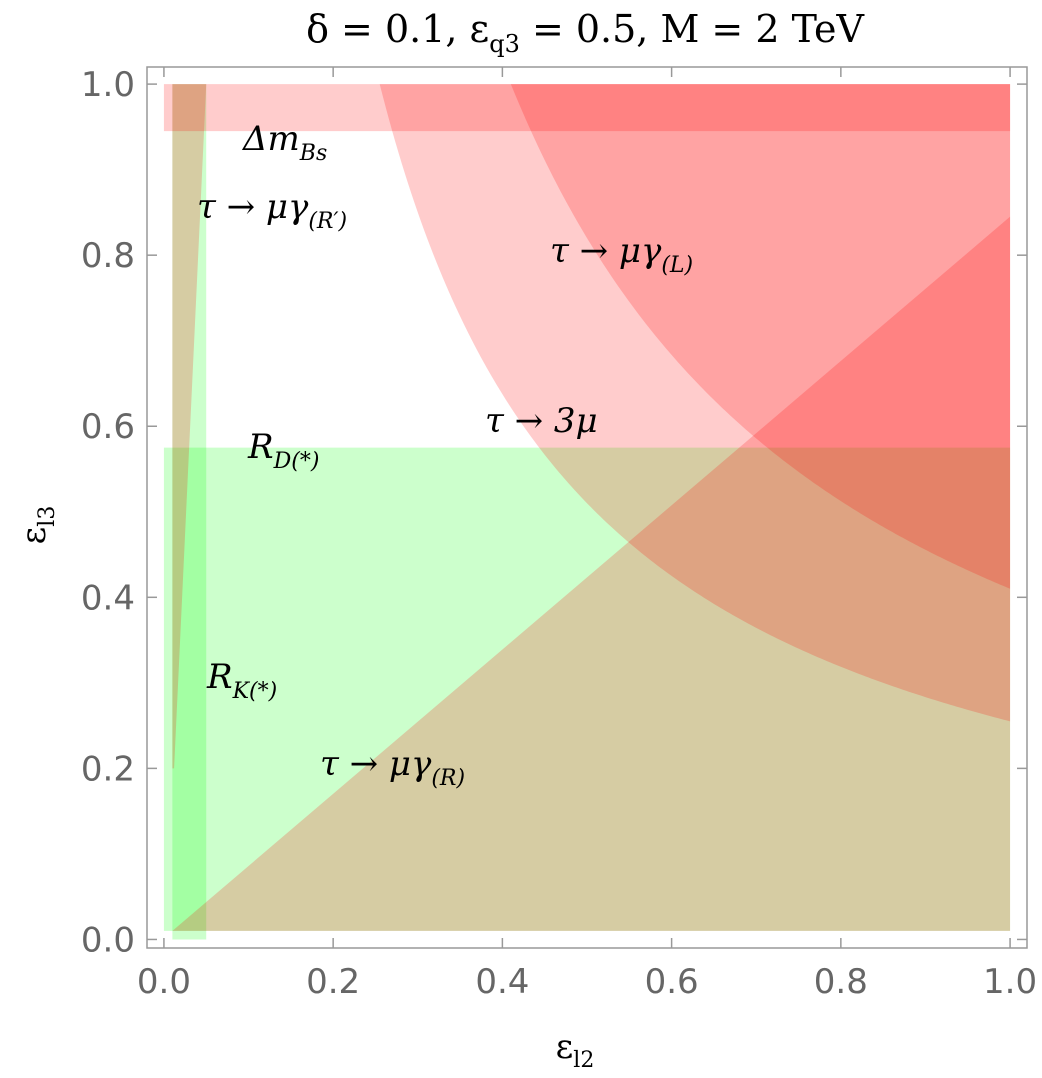  What do you see at coordinates (108, 598) in the screenshot?
I see `y-tick-label: 0.4` at bounding box center [108, 598].